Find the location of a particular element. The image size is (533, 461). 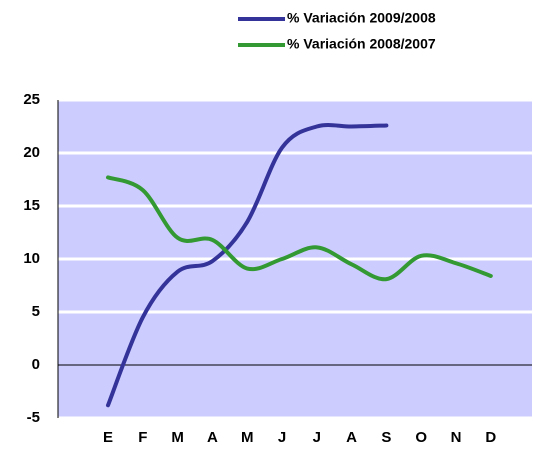

y-tick-label: -5 is located at coordinates (33, 417).